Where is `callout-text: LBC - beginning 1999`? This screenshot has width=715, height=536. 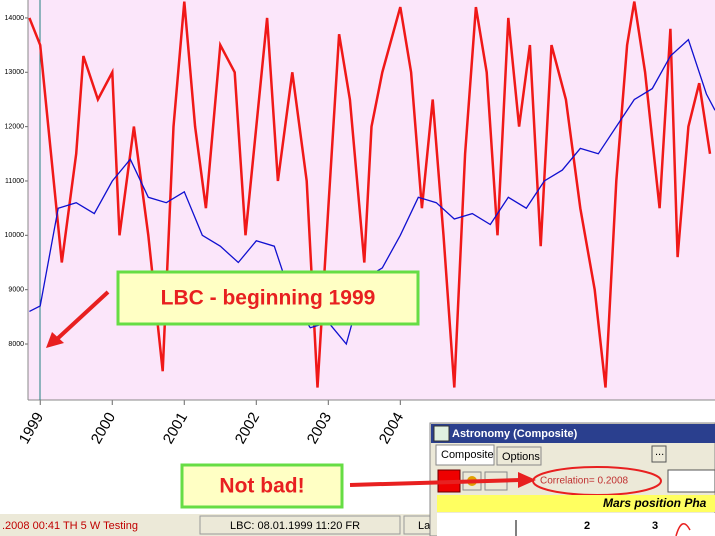
callout-text: LBC - beginning 1999 is located at coordinates (268, 298).